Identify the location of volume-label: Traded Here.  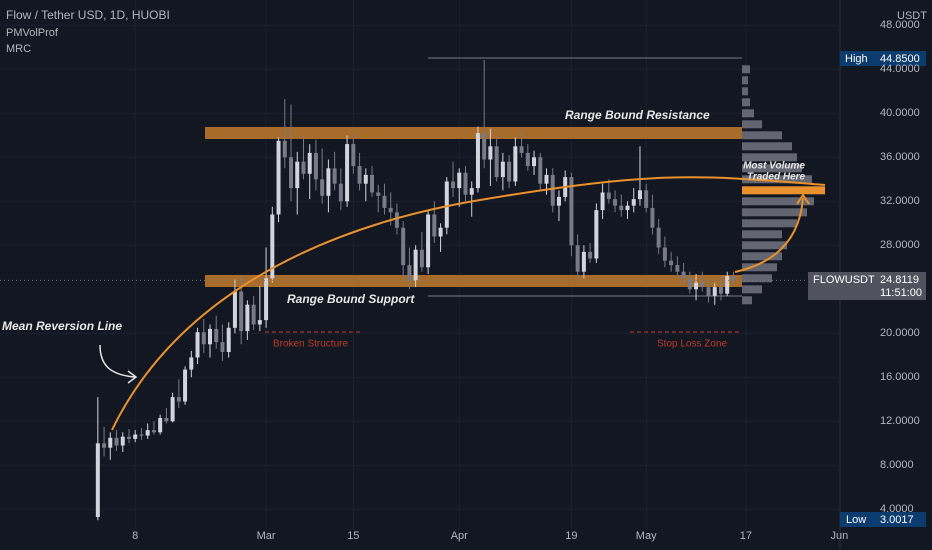
(776, 177).